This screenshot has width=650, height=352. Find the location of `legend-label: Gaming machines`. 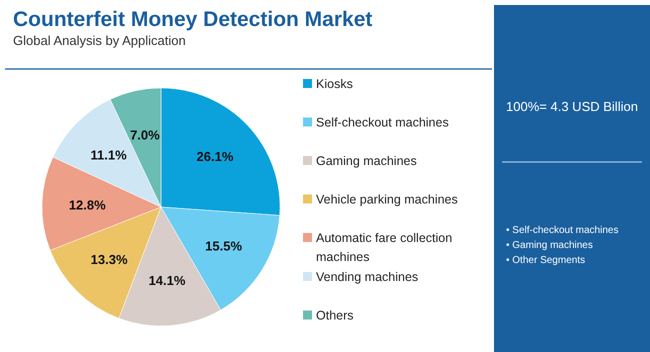

legend-label: Gaming machines is located at coordinates (366, 161).